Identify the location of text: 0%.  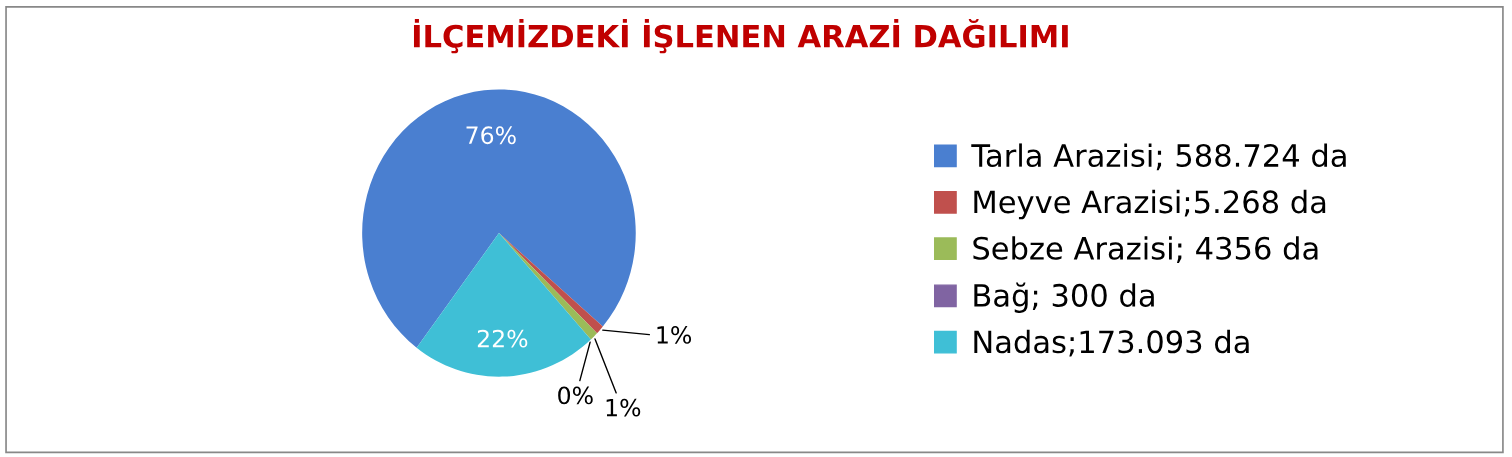
(575, 395).